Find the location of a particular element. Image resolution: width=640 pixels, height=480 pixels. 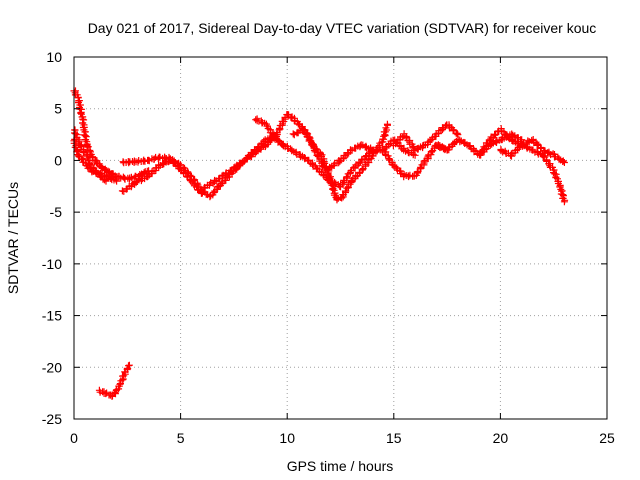

y-tick-labels: -25 -20 -15 -10 -5 0 5 10 is located at coordinates (52, 238).